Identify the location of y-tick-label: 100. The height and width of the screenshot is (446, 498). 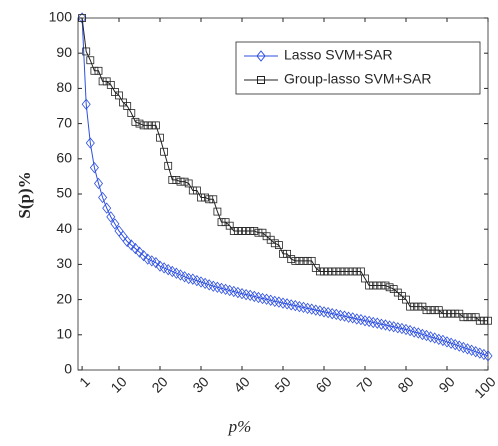
(61, 17).